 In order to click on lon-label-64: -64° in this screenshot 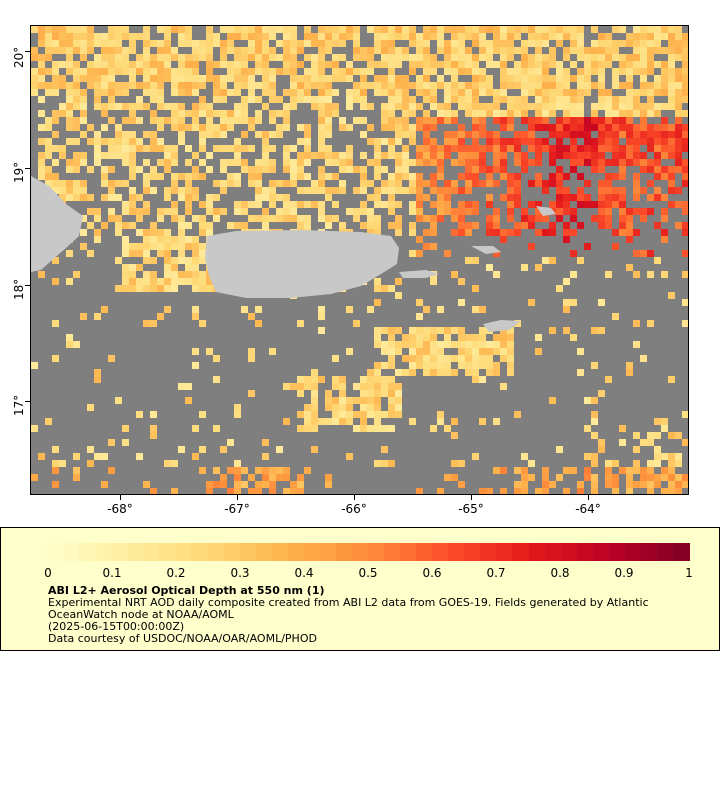, I will do `click(588, 509)`.